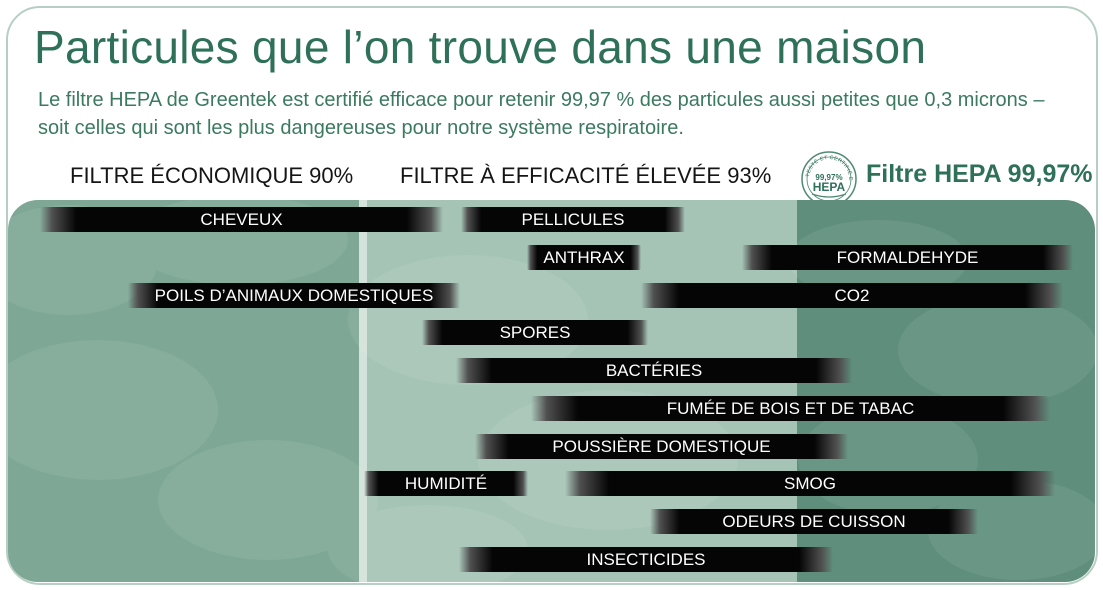  I want to click on particle-bar: PELLICULES, so click(573, 219).